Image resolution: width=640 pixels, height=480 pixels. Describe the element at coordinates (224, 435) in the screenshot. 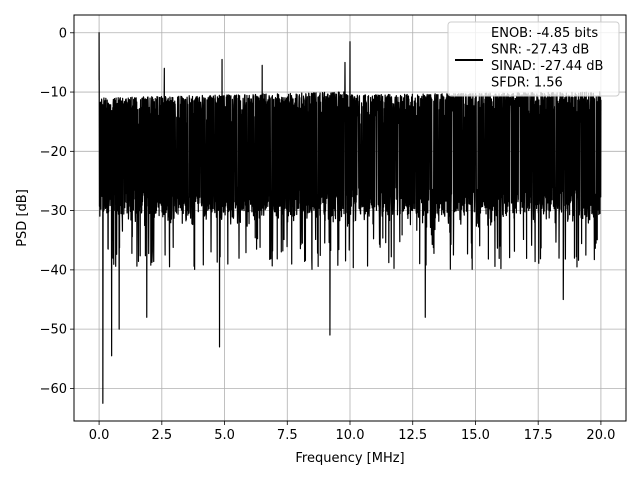

I see `x-tick-label: 5.0` at that location.